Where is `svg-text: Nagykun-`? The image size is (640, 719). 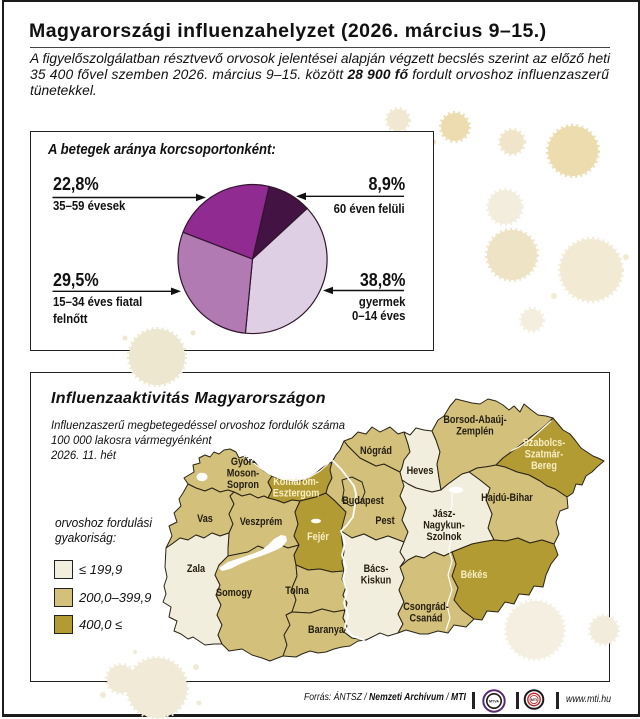
svg-text: Nagykun- is located at coordinates (444, 526).